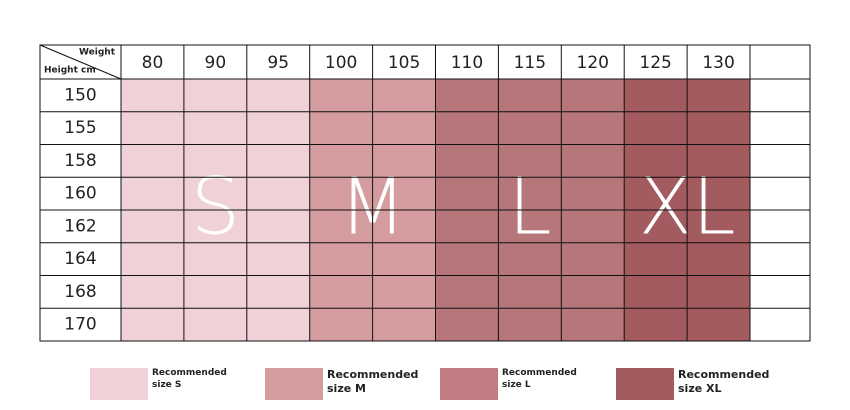 This screenshot has width=850, height=410. I want to click on height: 158, so click(80, 161).